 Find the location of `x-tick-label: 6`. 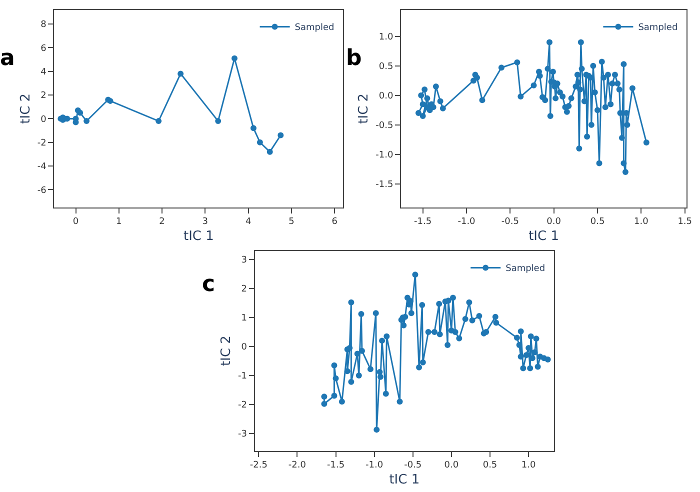

x-tick-label: 6 is located at coordinates (335, 222).